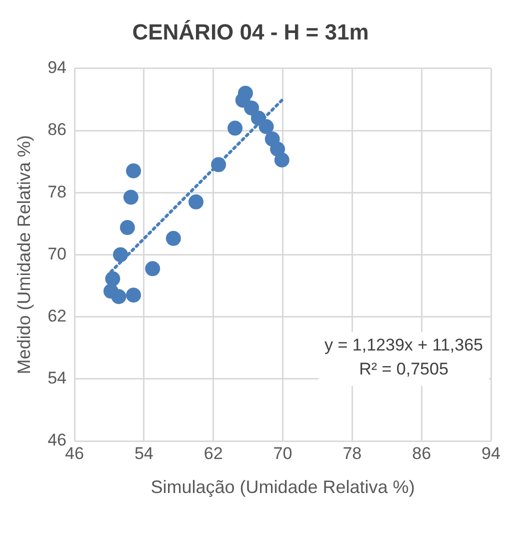 The width and height of the screenshot is (527, 533). I want to click on x-tick-label: 46, so click(74, 453).